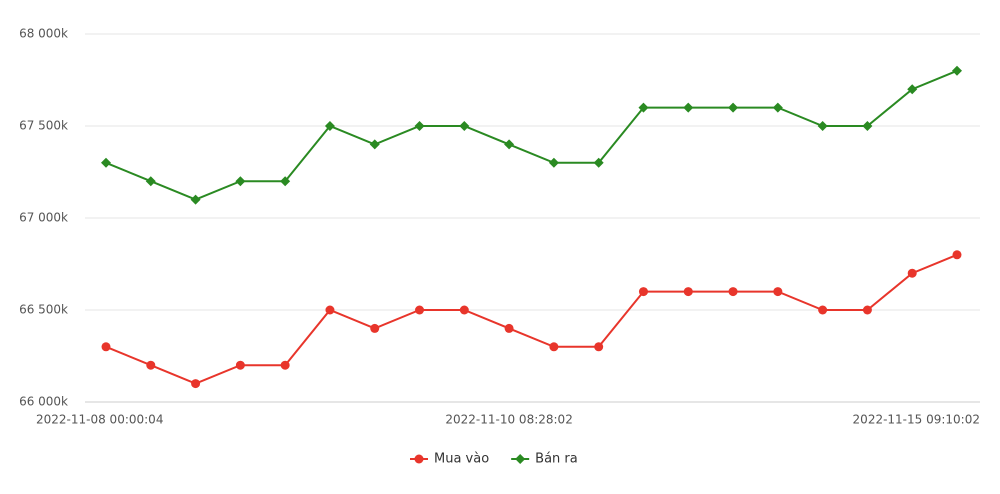  What do you see at coordinates (43, 218) in the screenshot?
I see `y-tick-label: 67 000k` at bounding box center [43, 218].